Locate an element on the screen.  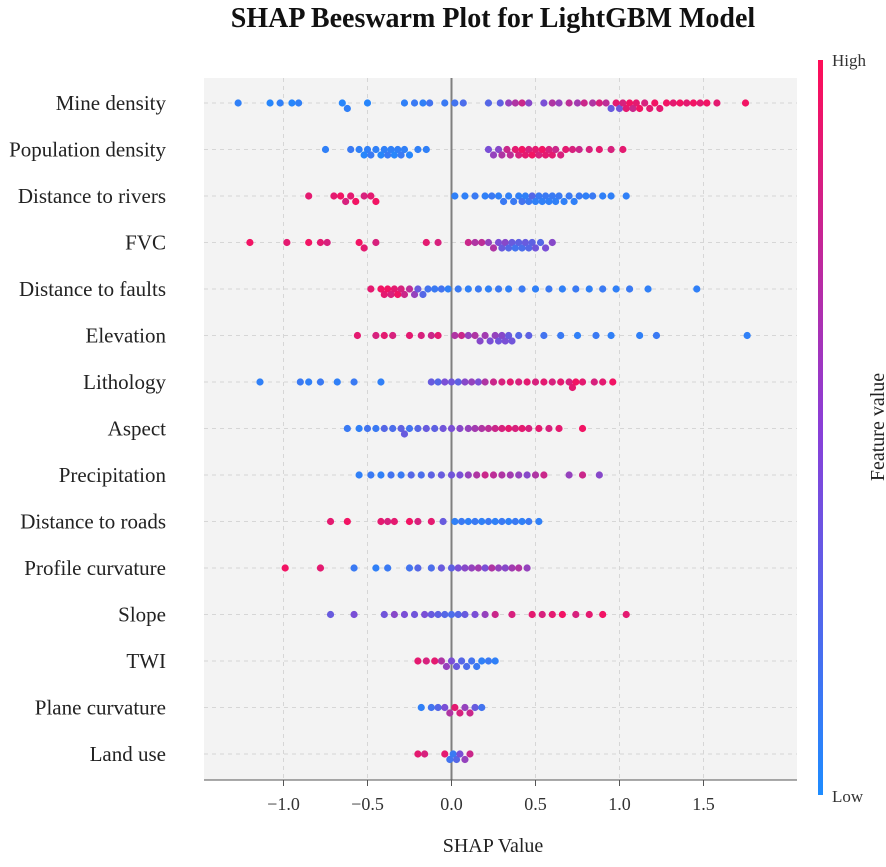
feature-label: Mine density is located at coordinates (111, 103).